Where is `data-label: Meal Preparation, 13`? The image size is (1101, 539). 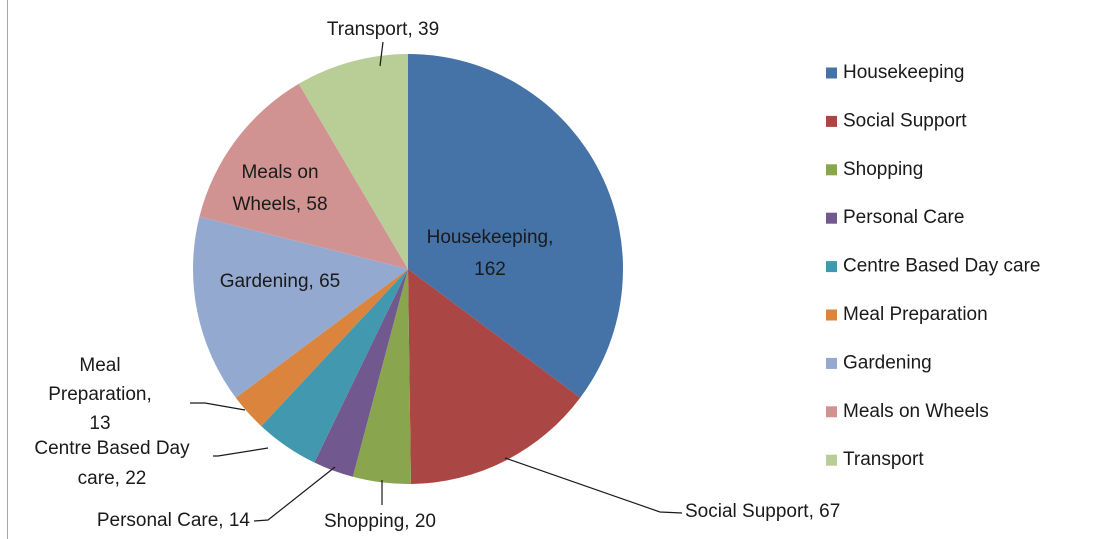 data-label: Meal Preparation, 13 is located at coordinates (100, 394).